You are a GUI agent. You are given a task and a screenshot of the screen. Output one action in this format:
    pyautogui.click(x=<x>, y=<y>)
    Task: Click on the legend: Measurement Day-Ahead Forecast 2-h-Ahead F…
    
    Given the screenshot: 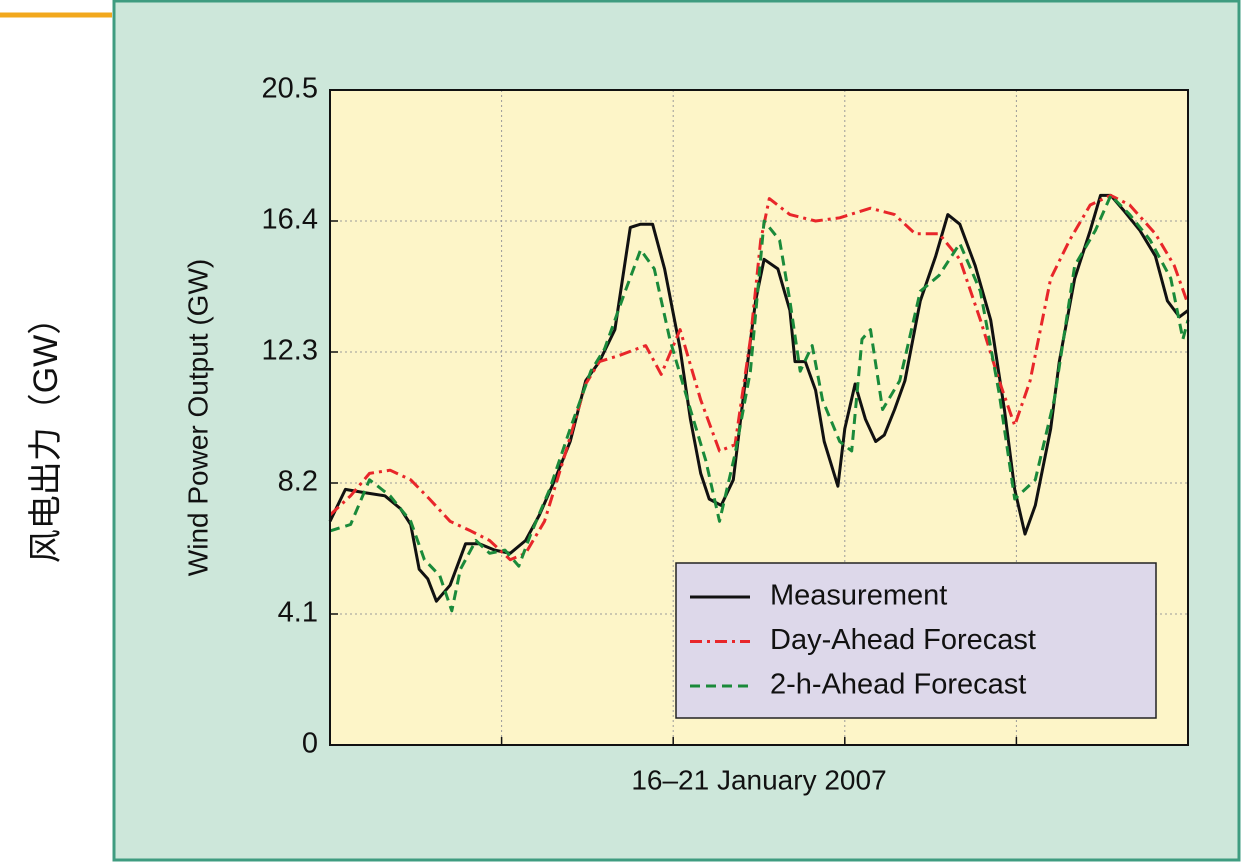 What is the action you would take?
    pyautogui.click(x=916, y=640)
    